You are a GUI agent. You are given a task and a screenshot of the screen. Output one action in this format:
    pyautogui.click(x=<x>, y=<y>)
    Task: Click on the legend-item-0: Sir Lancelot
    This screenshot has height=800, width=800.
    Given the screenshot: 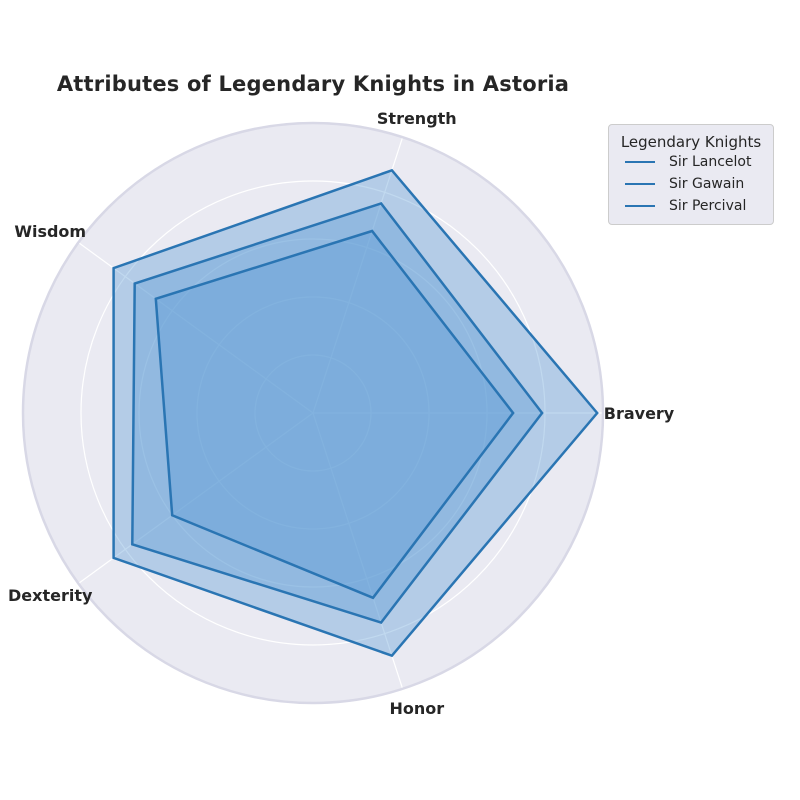 What is the action you would take?
    pyautogui.click(x=699, y=162)
    